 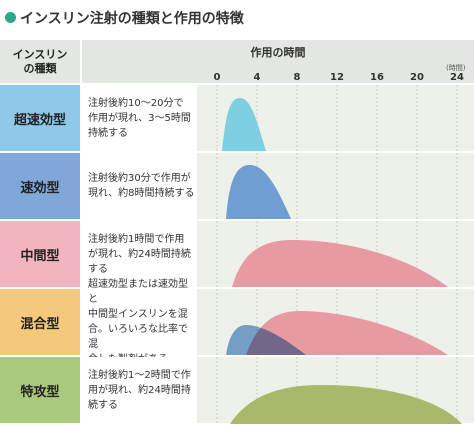 I want to click on curve-ultra-rapid, so click(x=244, y=124).